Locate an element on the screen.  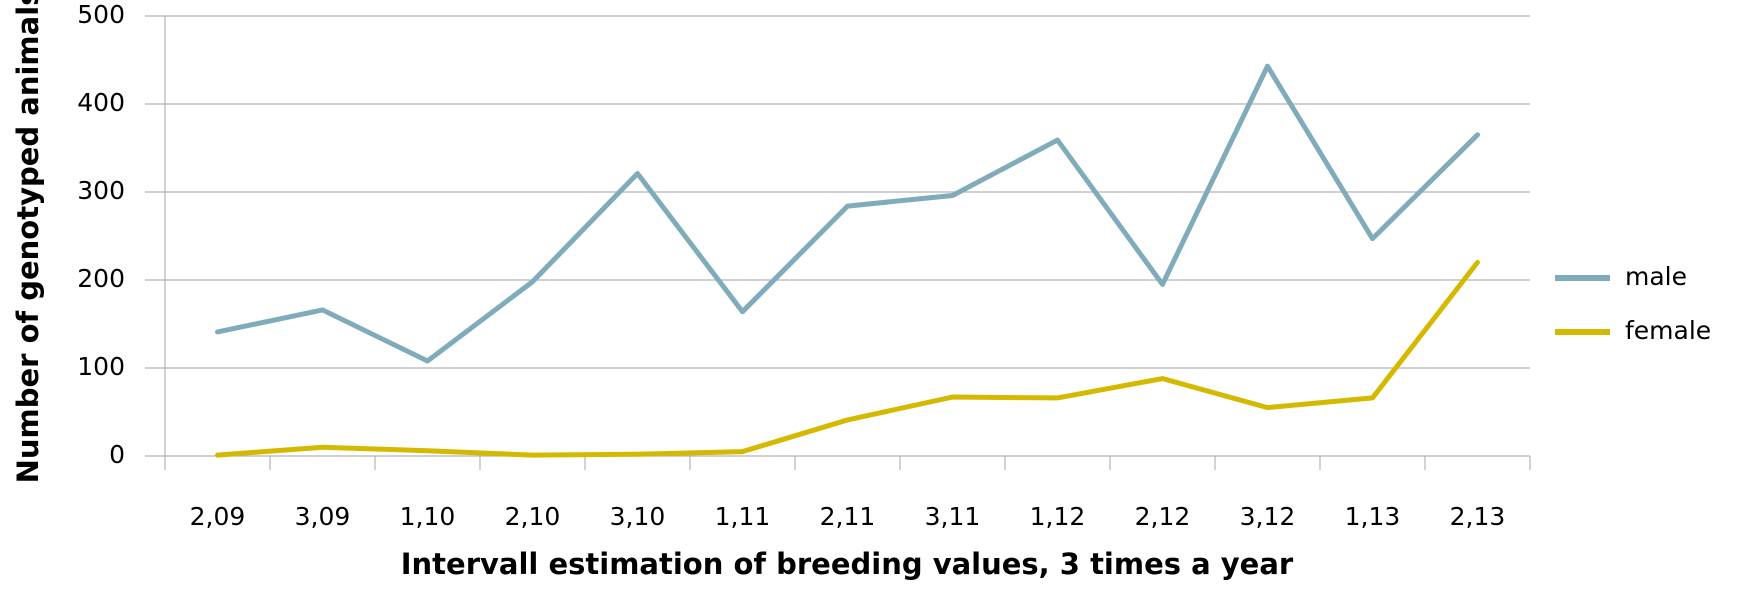
x-tick-label: 1,12 is located at coordinates (1058, 516).